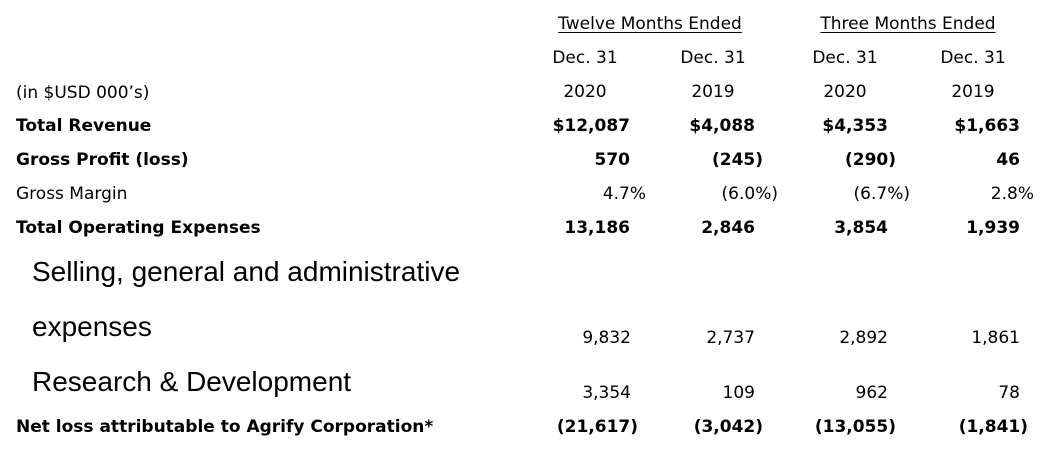  Describe the element at coordinates (845, 58) in the screenshot. I see `col-date-3: Dec. 31` at that location.